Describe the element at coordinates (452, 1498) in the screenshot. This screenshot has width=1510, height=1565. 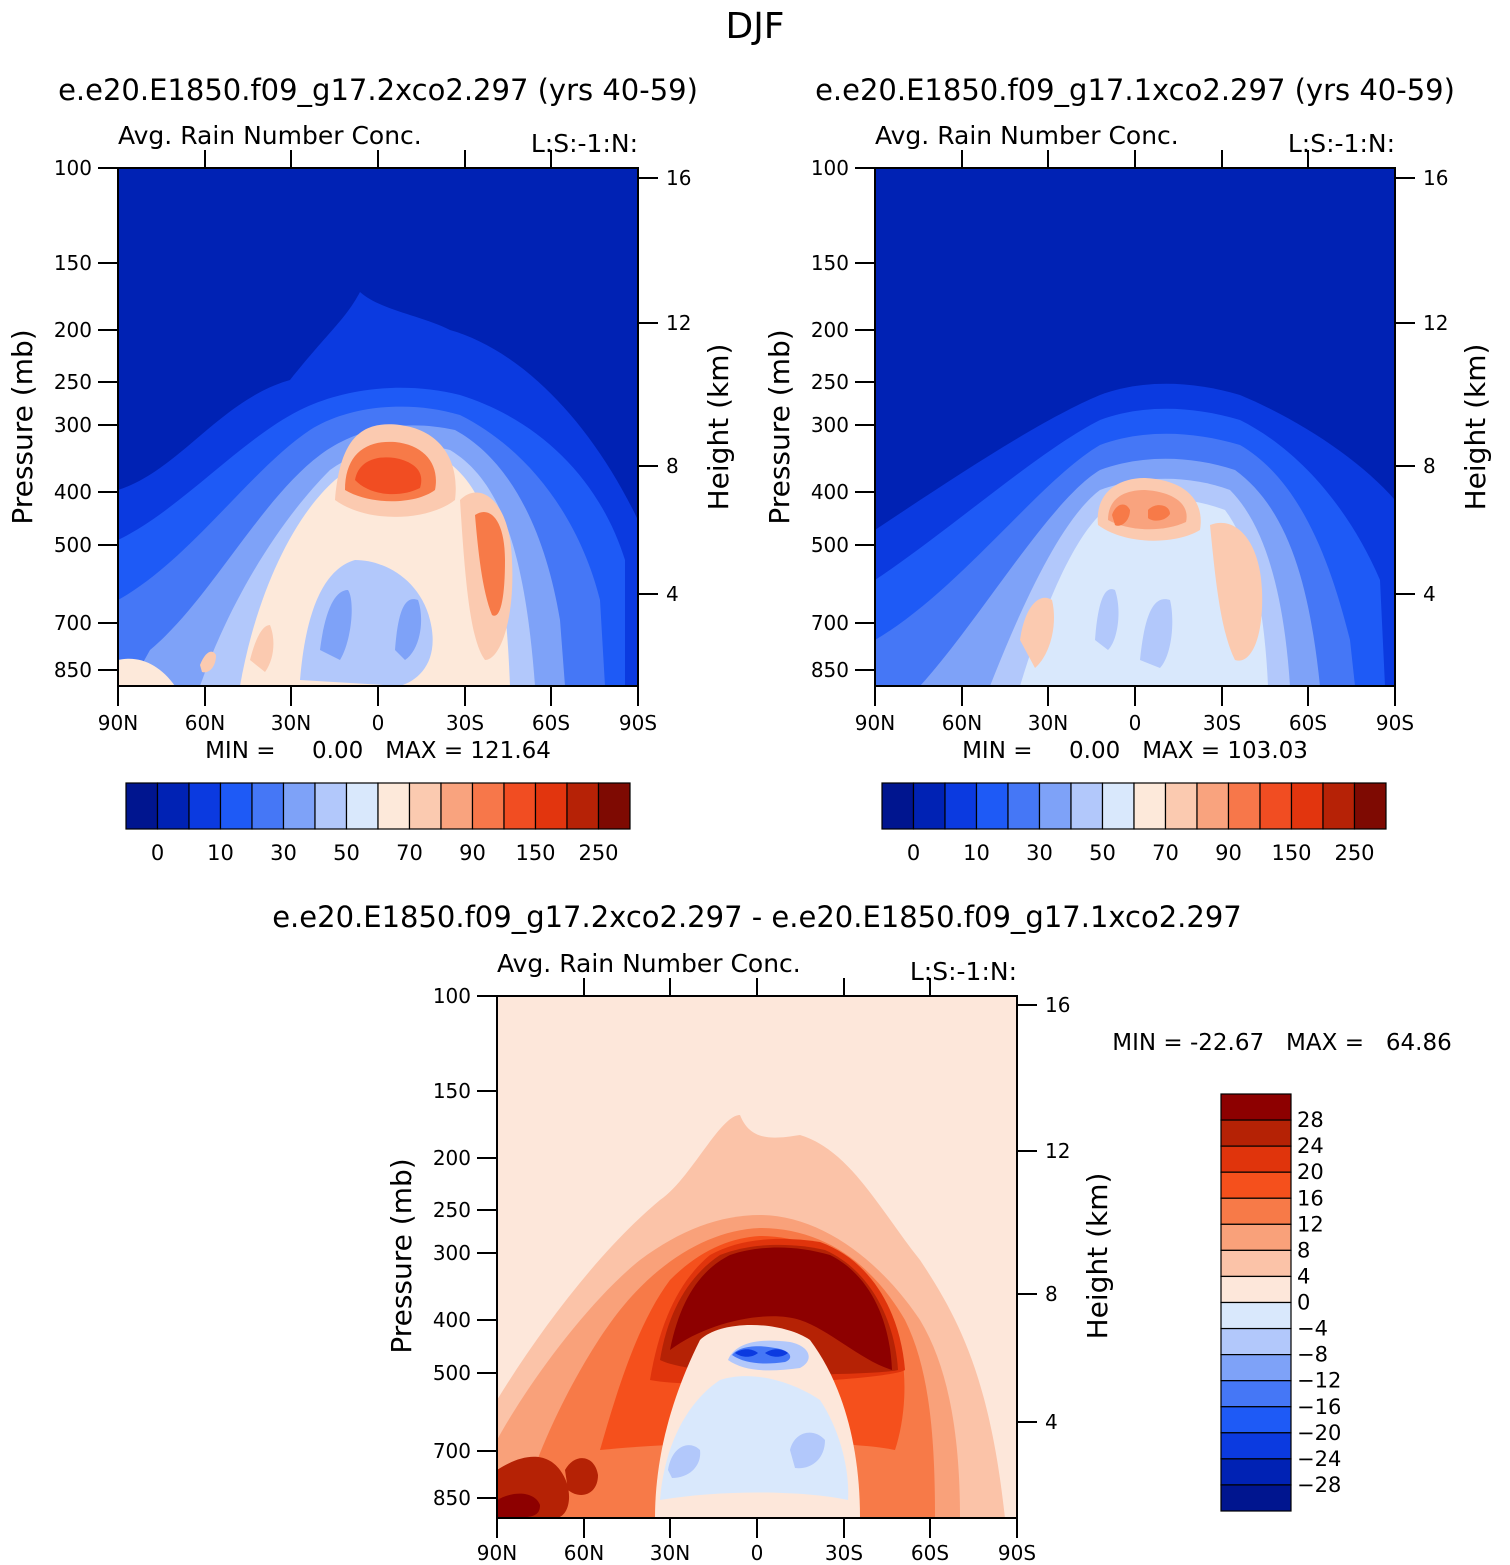
I see `panel-diff-ptick: 850` at that location.